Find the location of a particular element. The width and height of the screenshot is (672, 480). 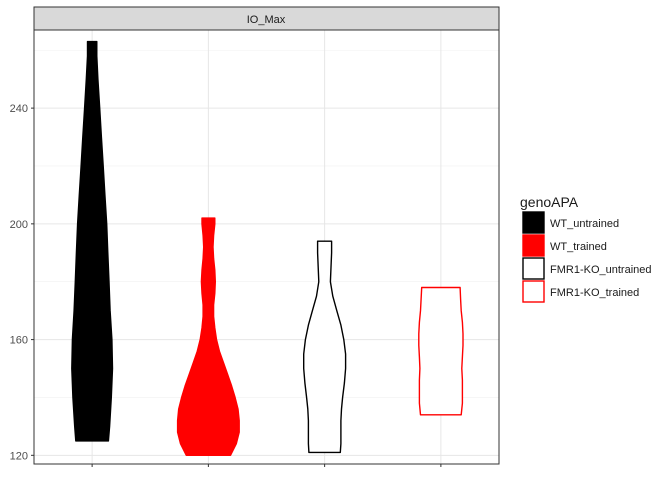

facet-label: IO_Max is located at coordinates (266, 20).